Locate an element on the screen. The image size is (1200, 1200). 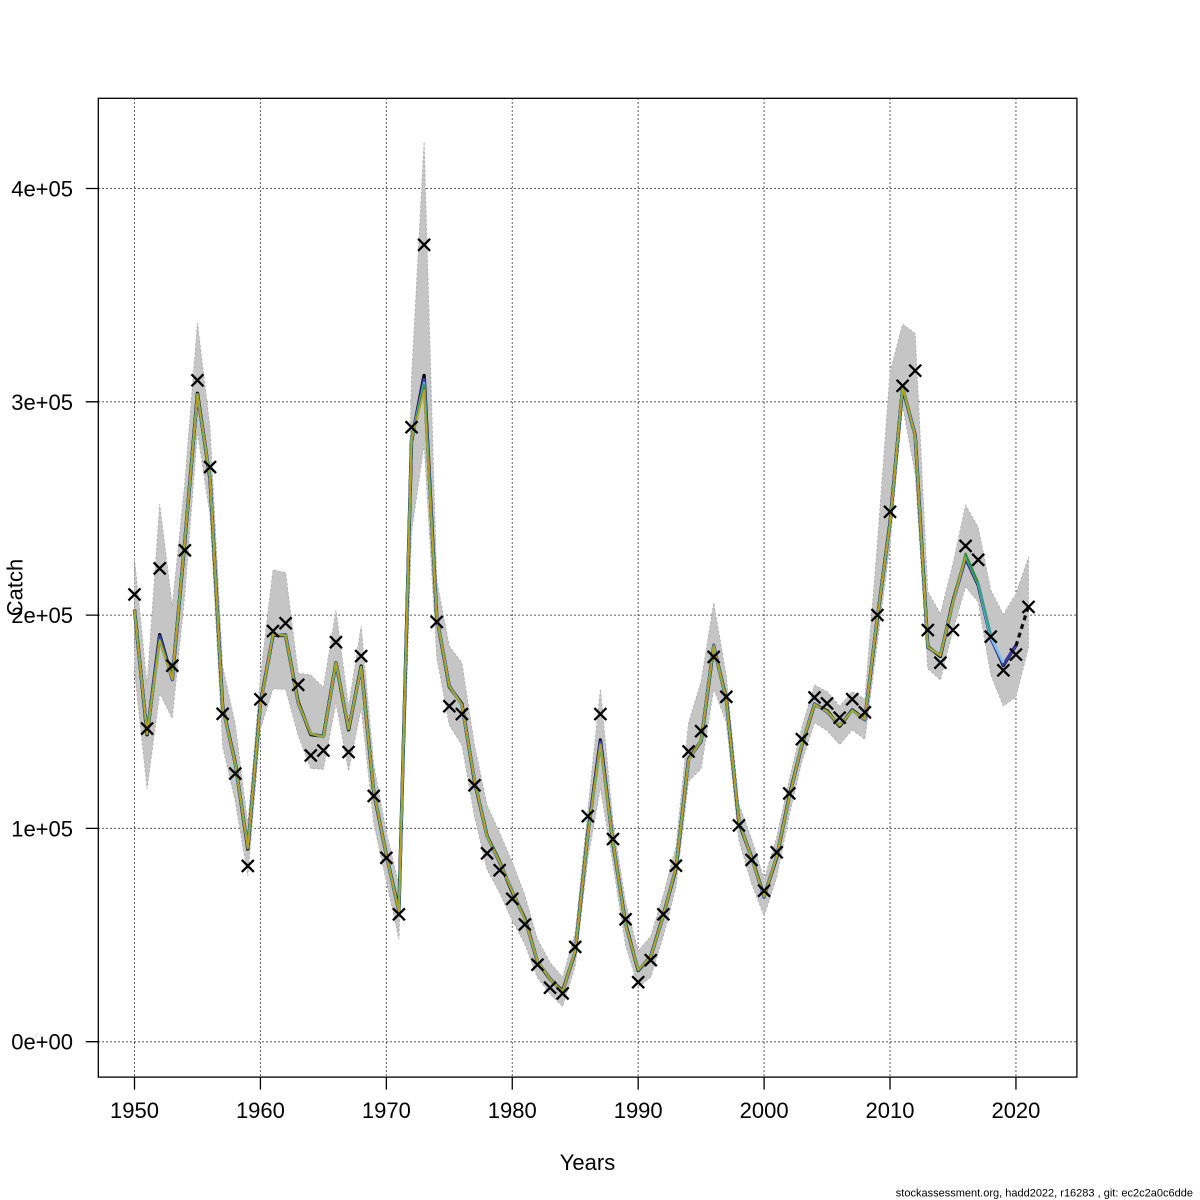
svg-text: 4e+05 is located at coordinates (42, 189).